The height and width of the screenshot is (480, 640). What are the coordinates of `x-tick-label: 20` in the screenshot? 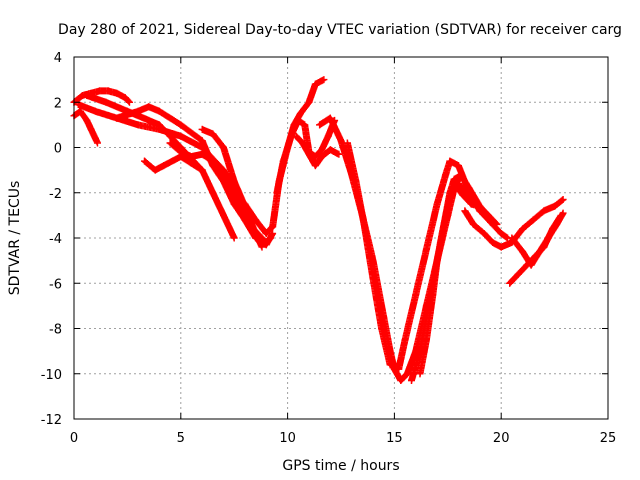 It's located at (501, 438).